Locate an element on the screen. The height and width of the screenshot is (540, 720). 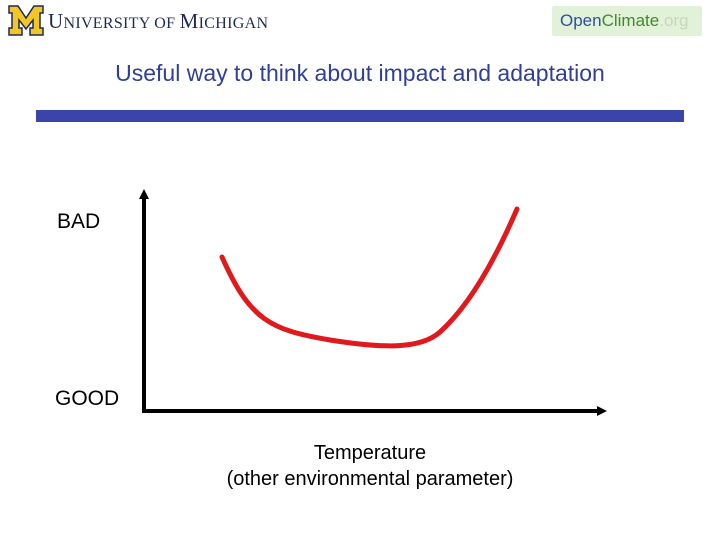
impact-curve is located at coordinates (369, 277).